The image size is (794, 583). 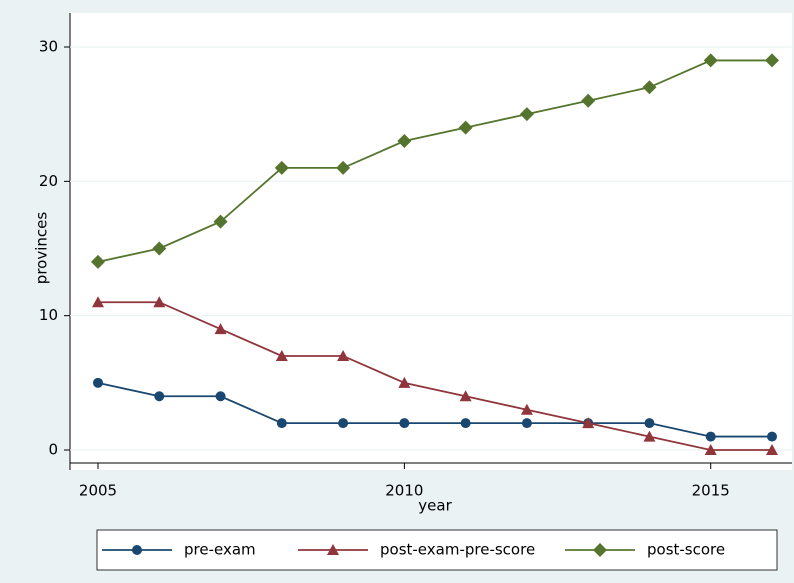 I want to click on legend-label: post-exam-pre-score, so click(x=457, y=550).